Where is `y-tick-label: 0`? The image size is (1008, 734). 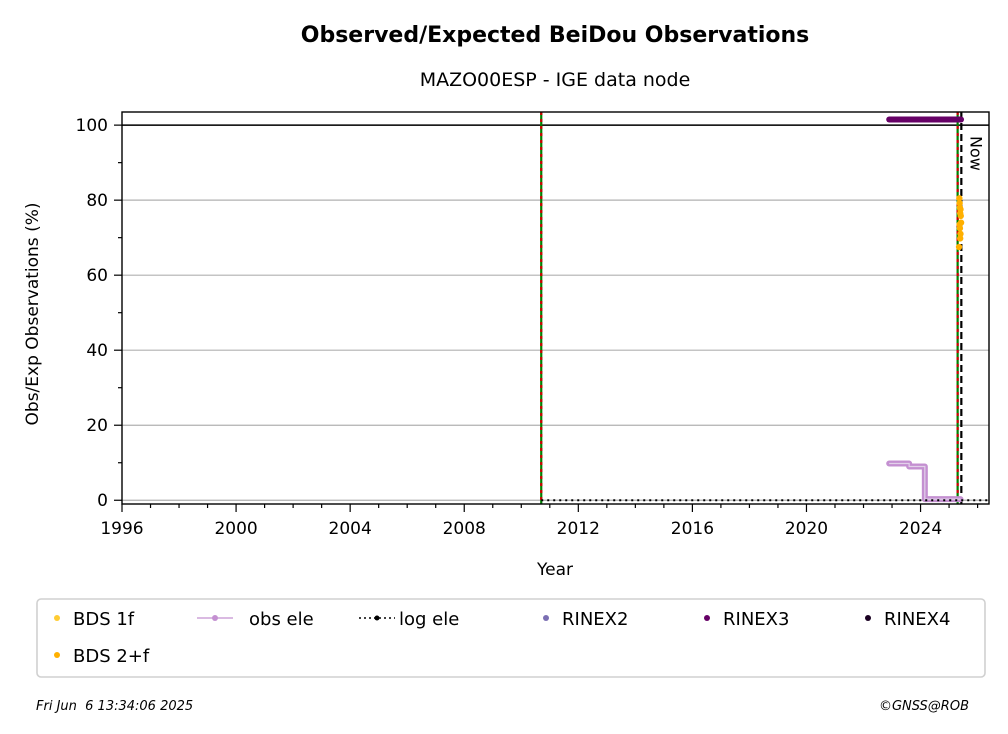 y-tick-label: 0 is located at coordinates (102, 501).